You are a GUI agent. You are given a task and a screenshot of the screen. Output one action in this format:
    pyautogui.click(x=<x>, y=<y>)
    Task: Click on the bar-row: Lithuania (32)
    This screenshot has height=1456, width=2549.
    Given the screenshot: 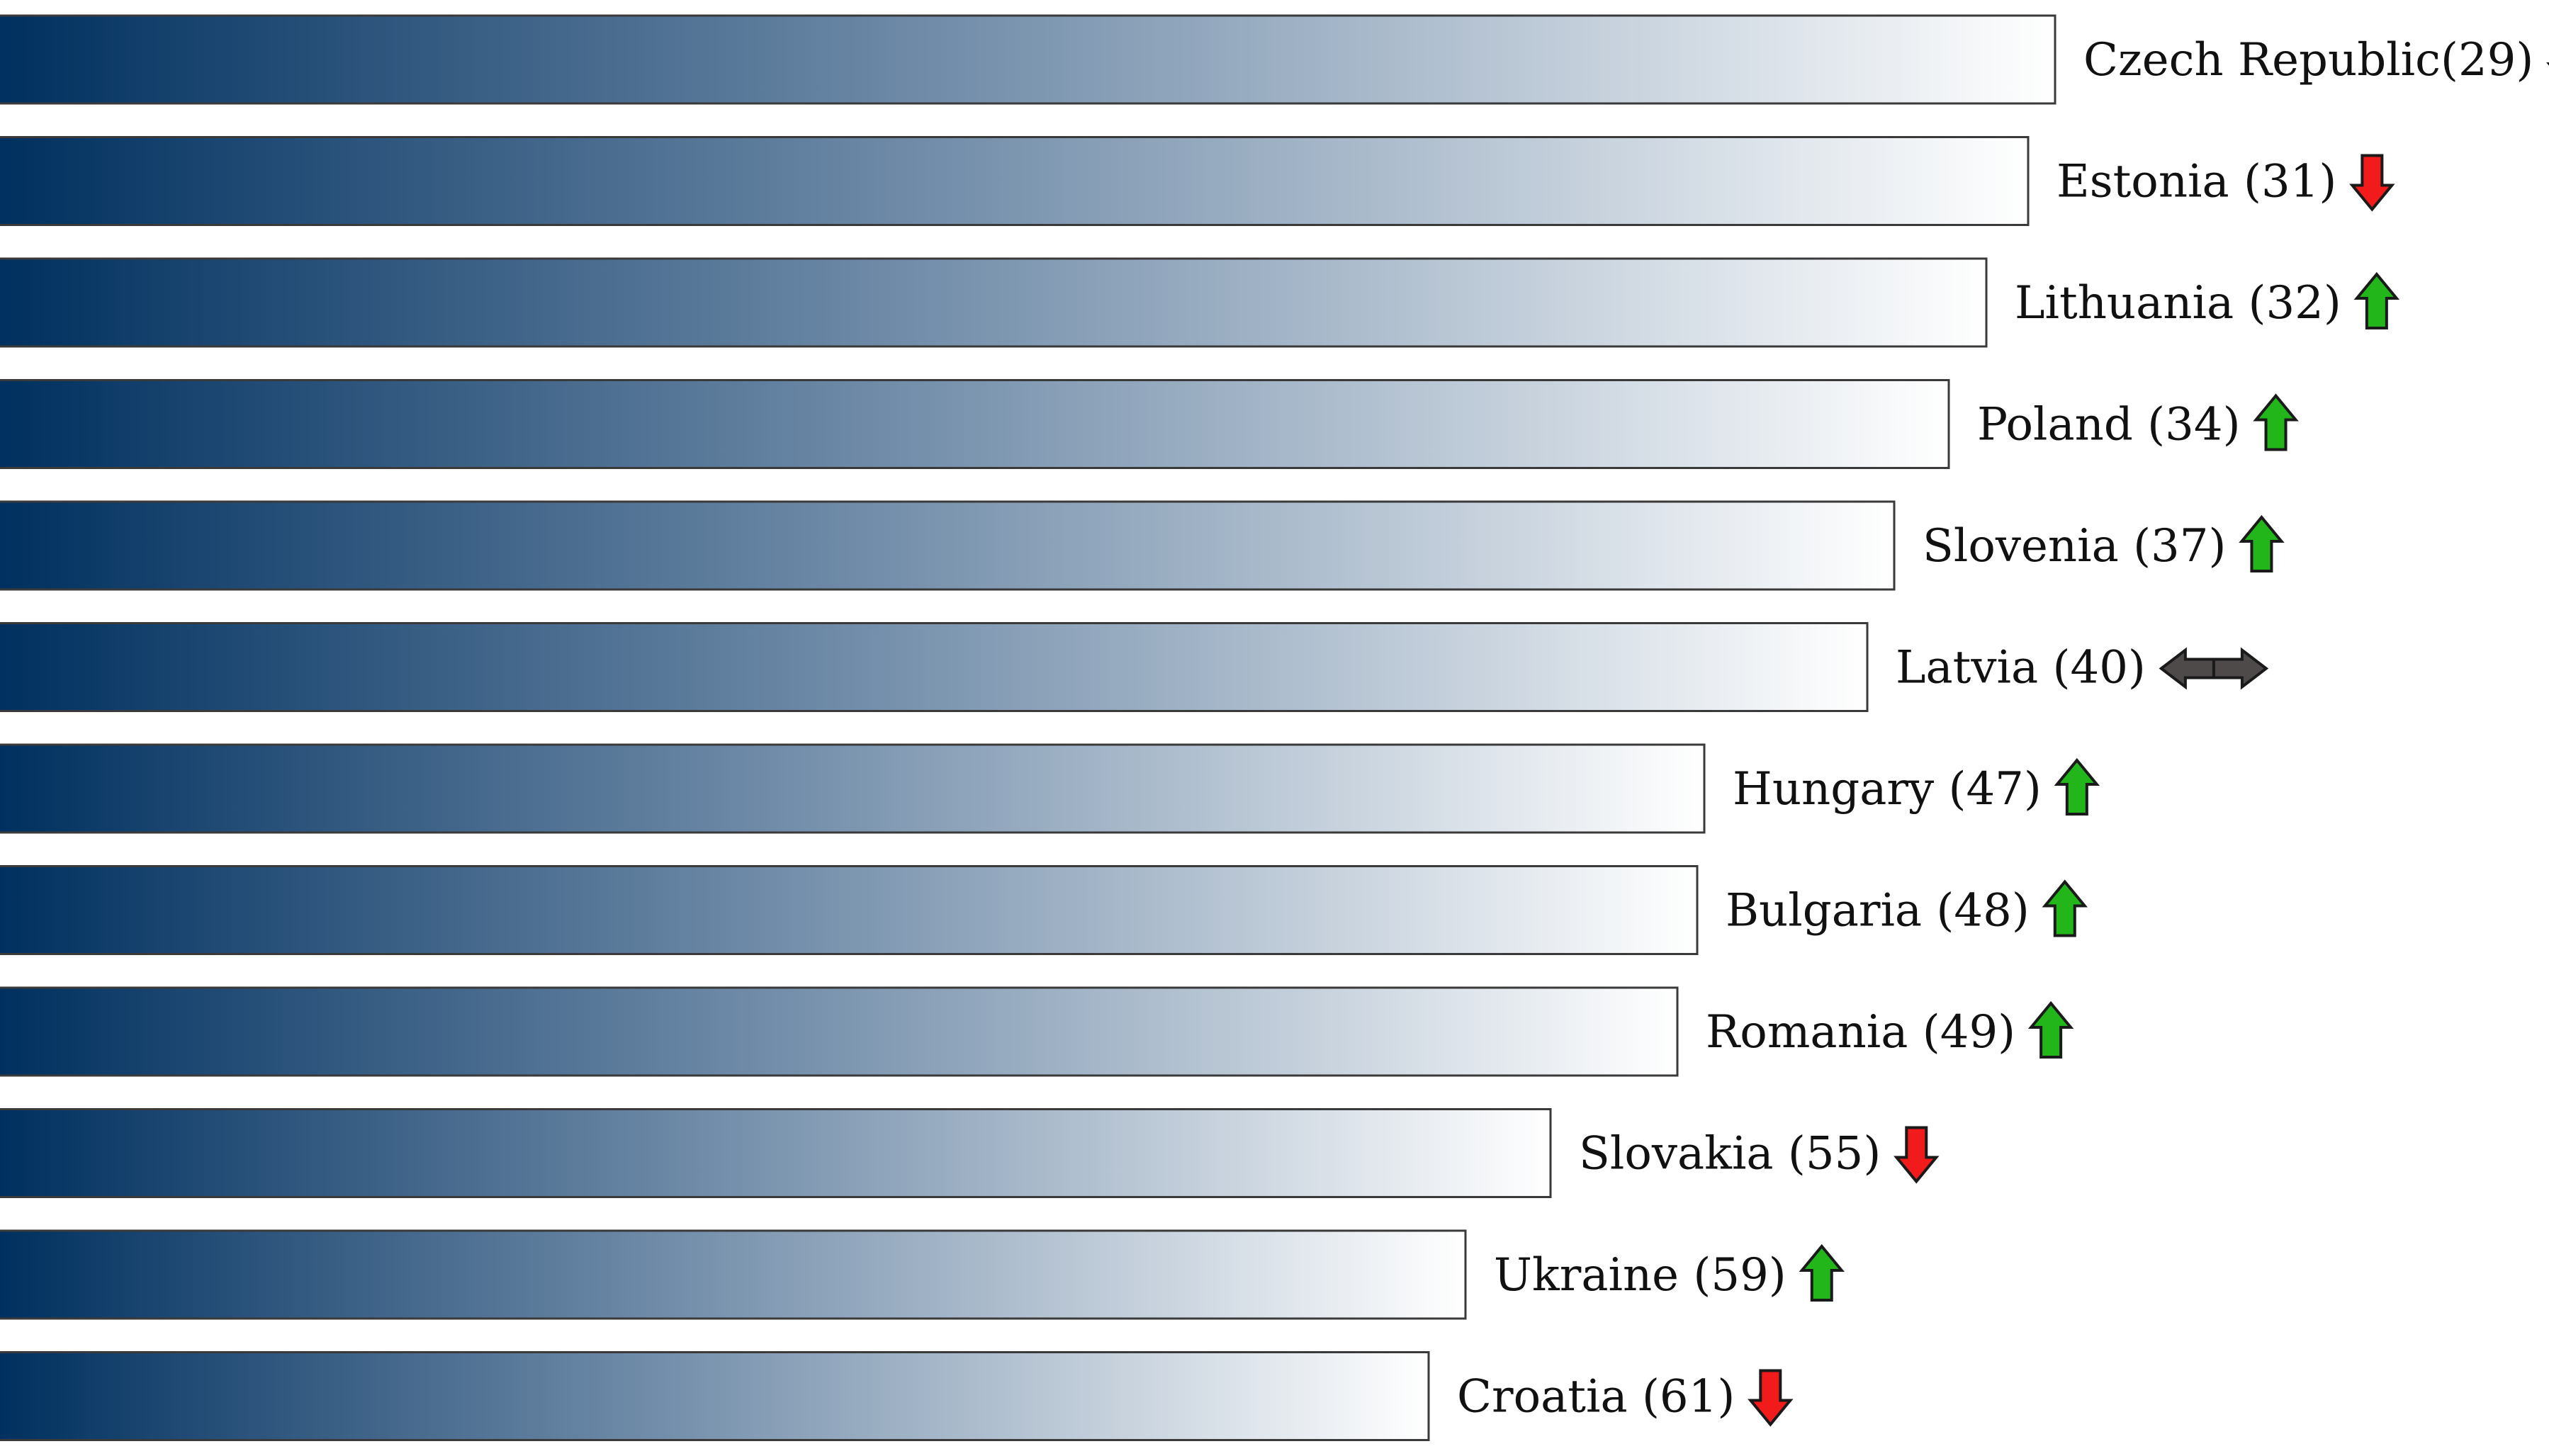 What is the action you would take?
    pyautogui.click(x=1200, y=302)
    